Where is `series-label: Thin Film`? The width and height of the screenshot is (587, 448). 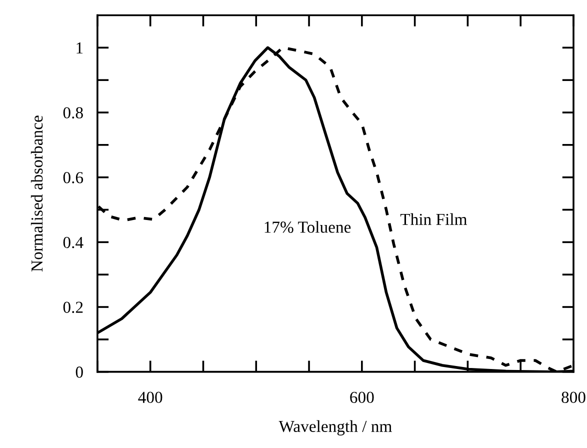 series-label: Thin Film is located at coordinates (434, 219).